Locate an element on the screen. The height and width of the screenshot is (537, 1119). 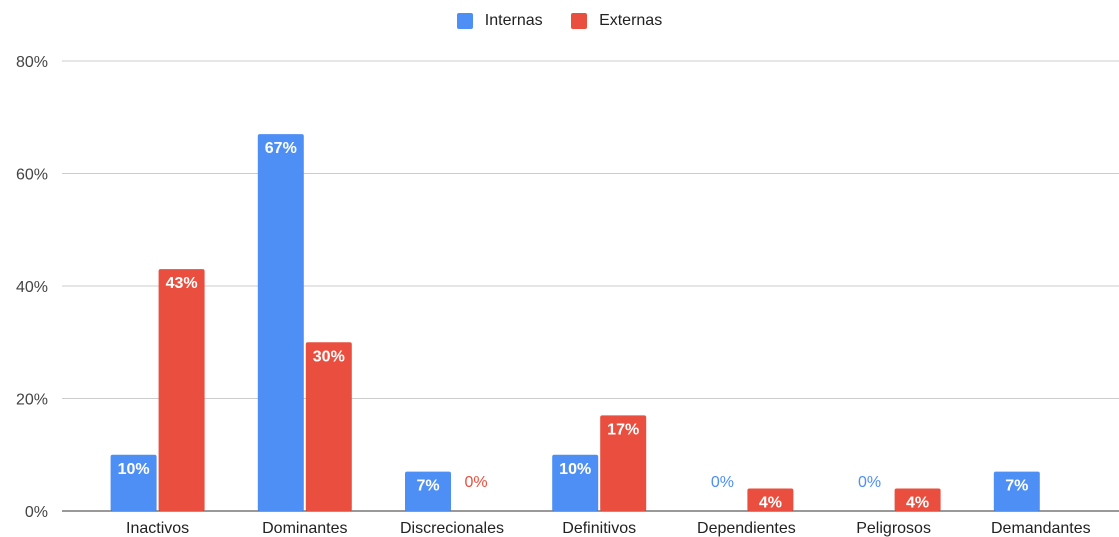
y-tick-label: 20% is located at coordinates (32, 400).